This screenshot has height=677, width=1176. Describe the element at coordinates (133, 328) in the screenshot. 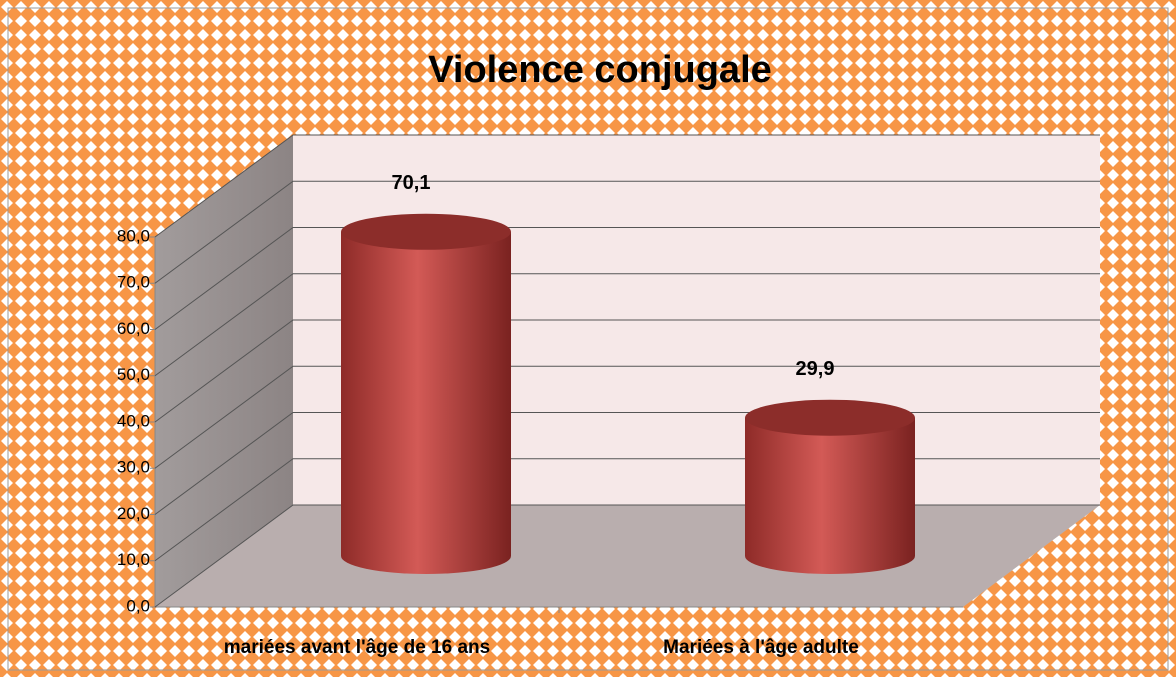

I see `y-tick-label: 60,0` at that location.